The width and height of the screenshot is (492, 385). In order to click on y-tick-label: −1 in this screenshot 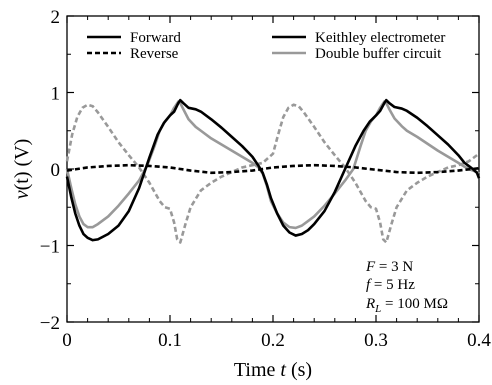, I will do `click(50, 247)`.